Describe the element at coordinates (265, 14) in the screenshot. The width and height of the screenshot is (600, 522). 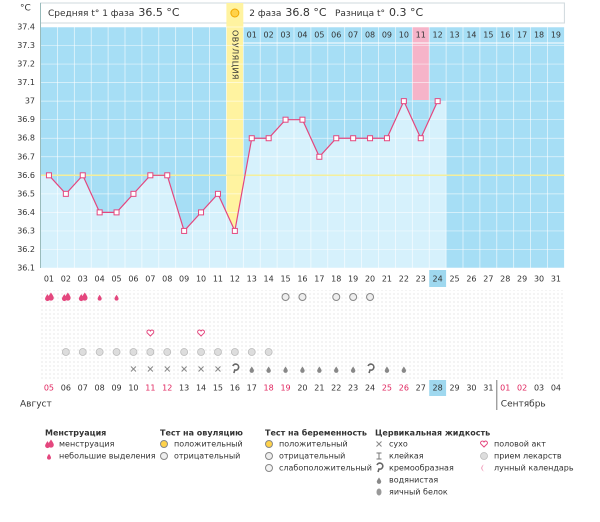
I see `phase2-label: 2 фаза` at that location.